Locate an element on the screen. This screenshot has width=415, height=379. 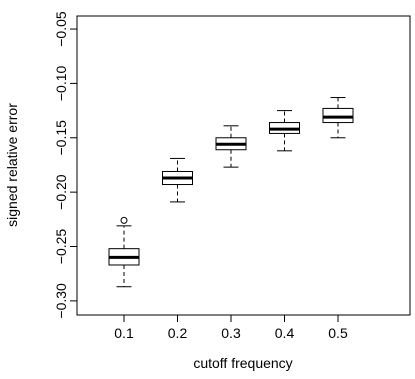
box-0.4 is located at coordinates (284, 131).